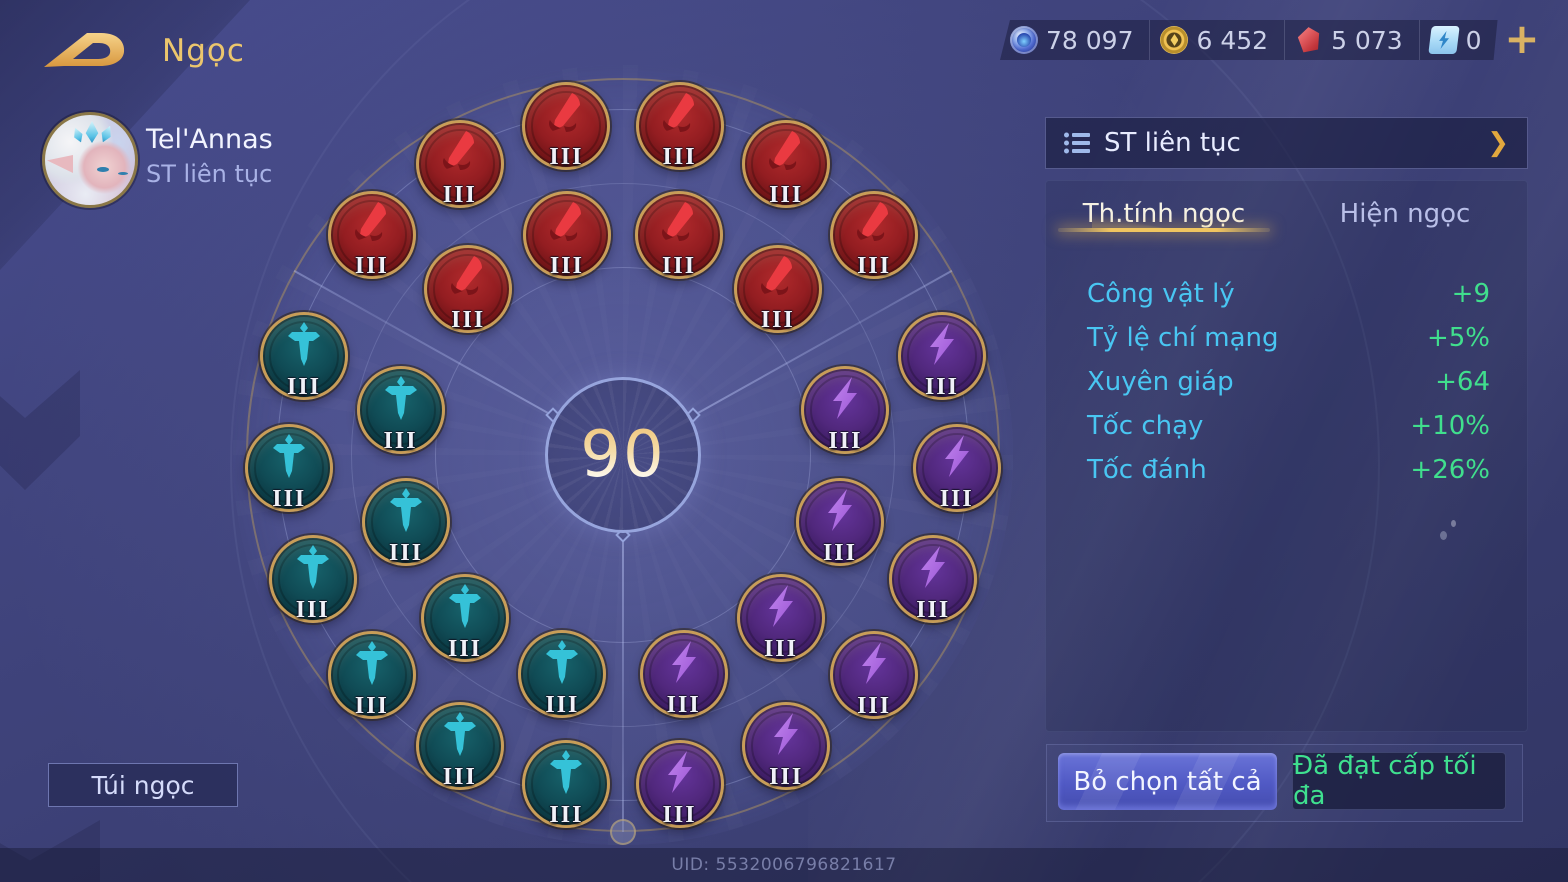 The width and height of the screenshot is (1568, 882). Describe the element at coordinates (1473, 40) in the screenshot. I see `currency-value: 0` at that location.